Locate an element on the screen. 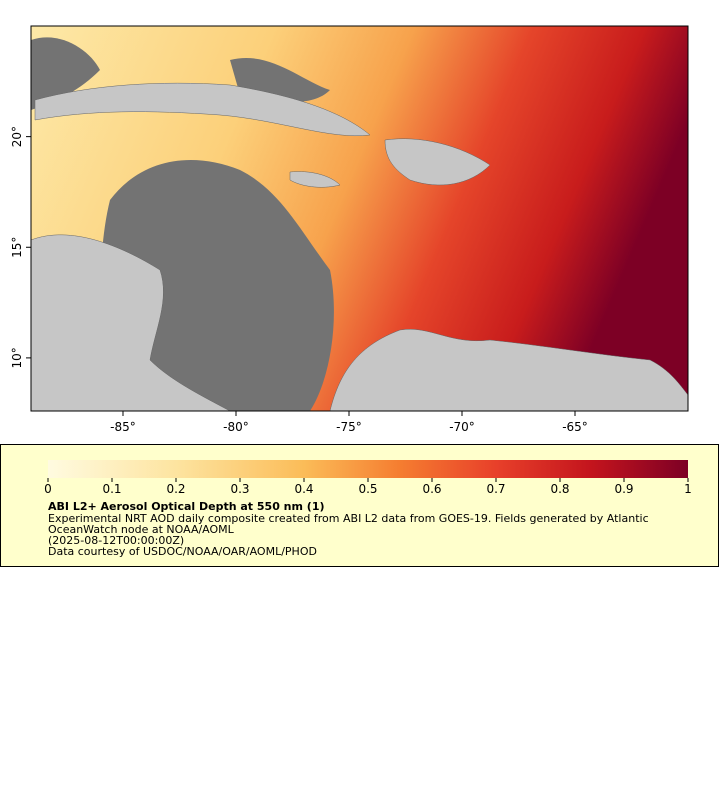 The height and width of the screenshot is (804, 720). x-tick-label: -85° is located at coordinates (123, 427).